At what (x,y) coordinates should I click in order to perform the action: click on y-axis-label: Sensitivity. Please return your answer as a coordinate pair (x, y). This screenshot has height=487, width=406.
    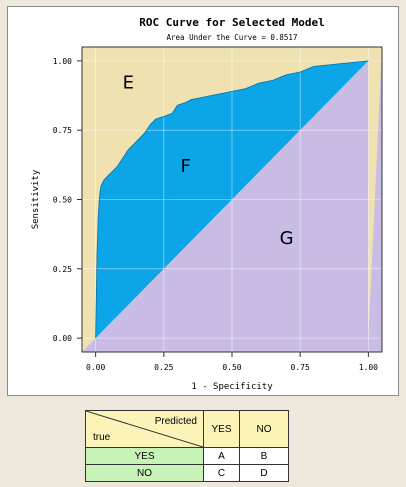
    Looking at the image, I should click on (36, 199).